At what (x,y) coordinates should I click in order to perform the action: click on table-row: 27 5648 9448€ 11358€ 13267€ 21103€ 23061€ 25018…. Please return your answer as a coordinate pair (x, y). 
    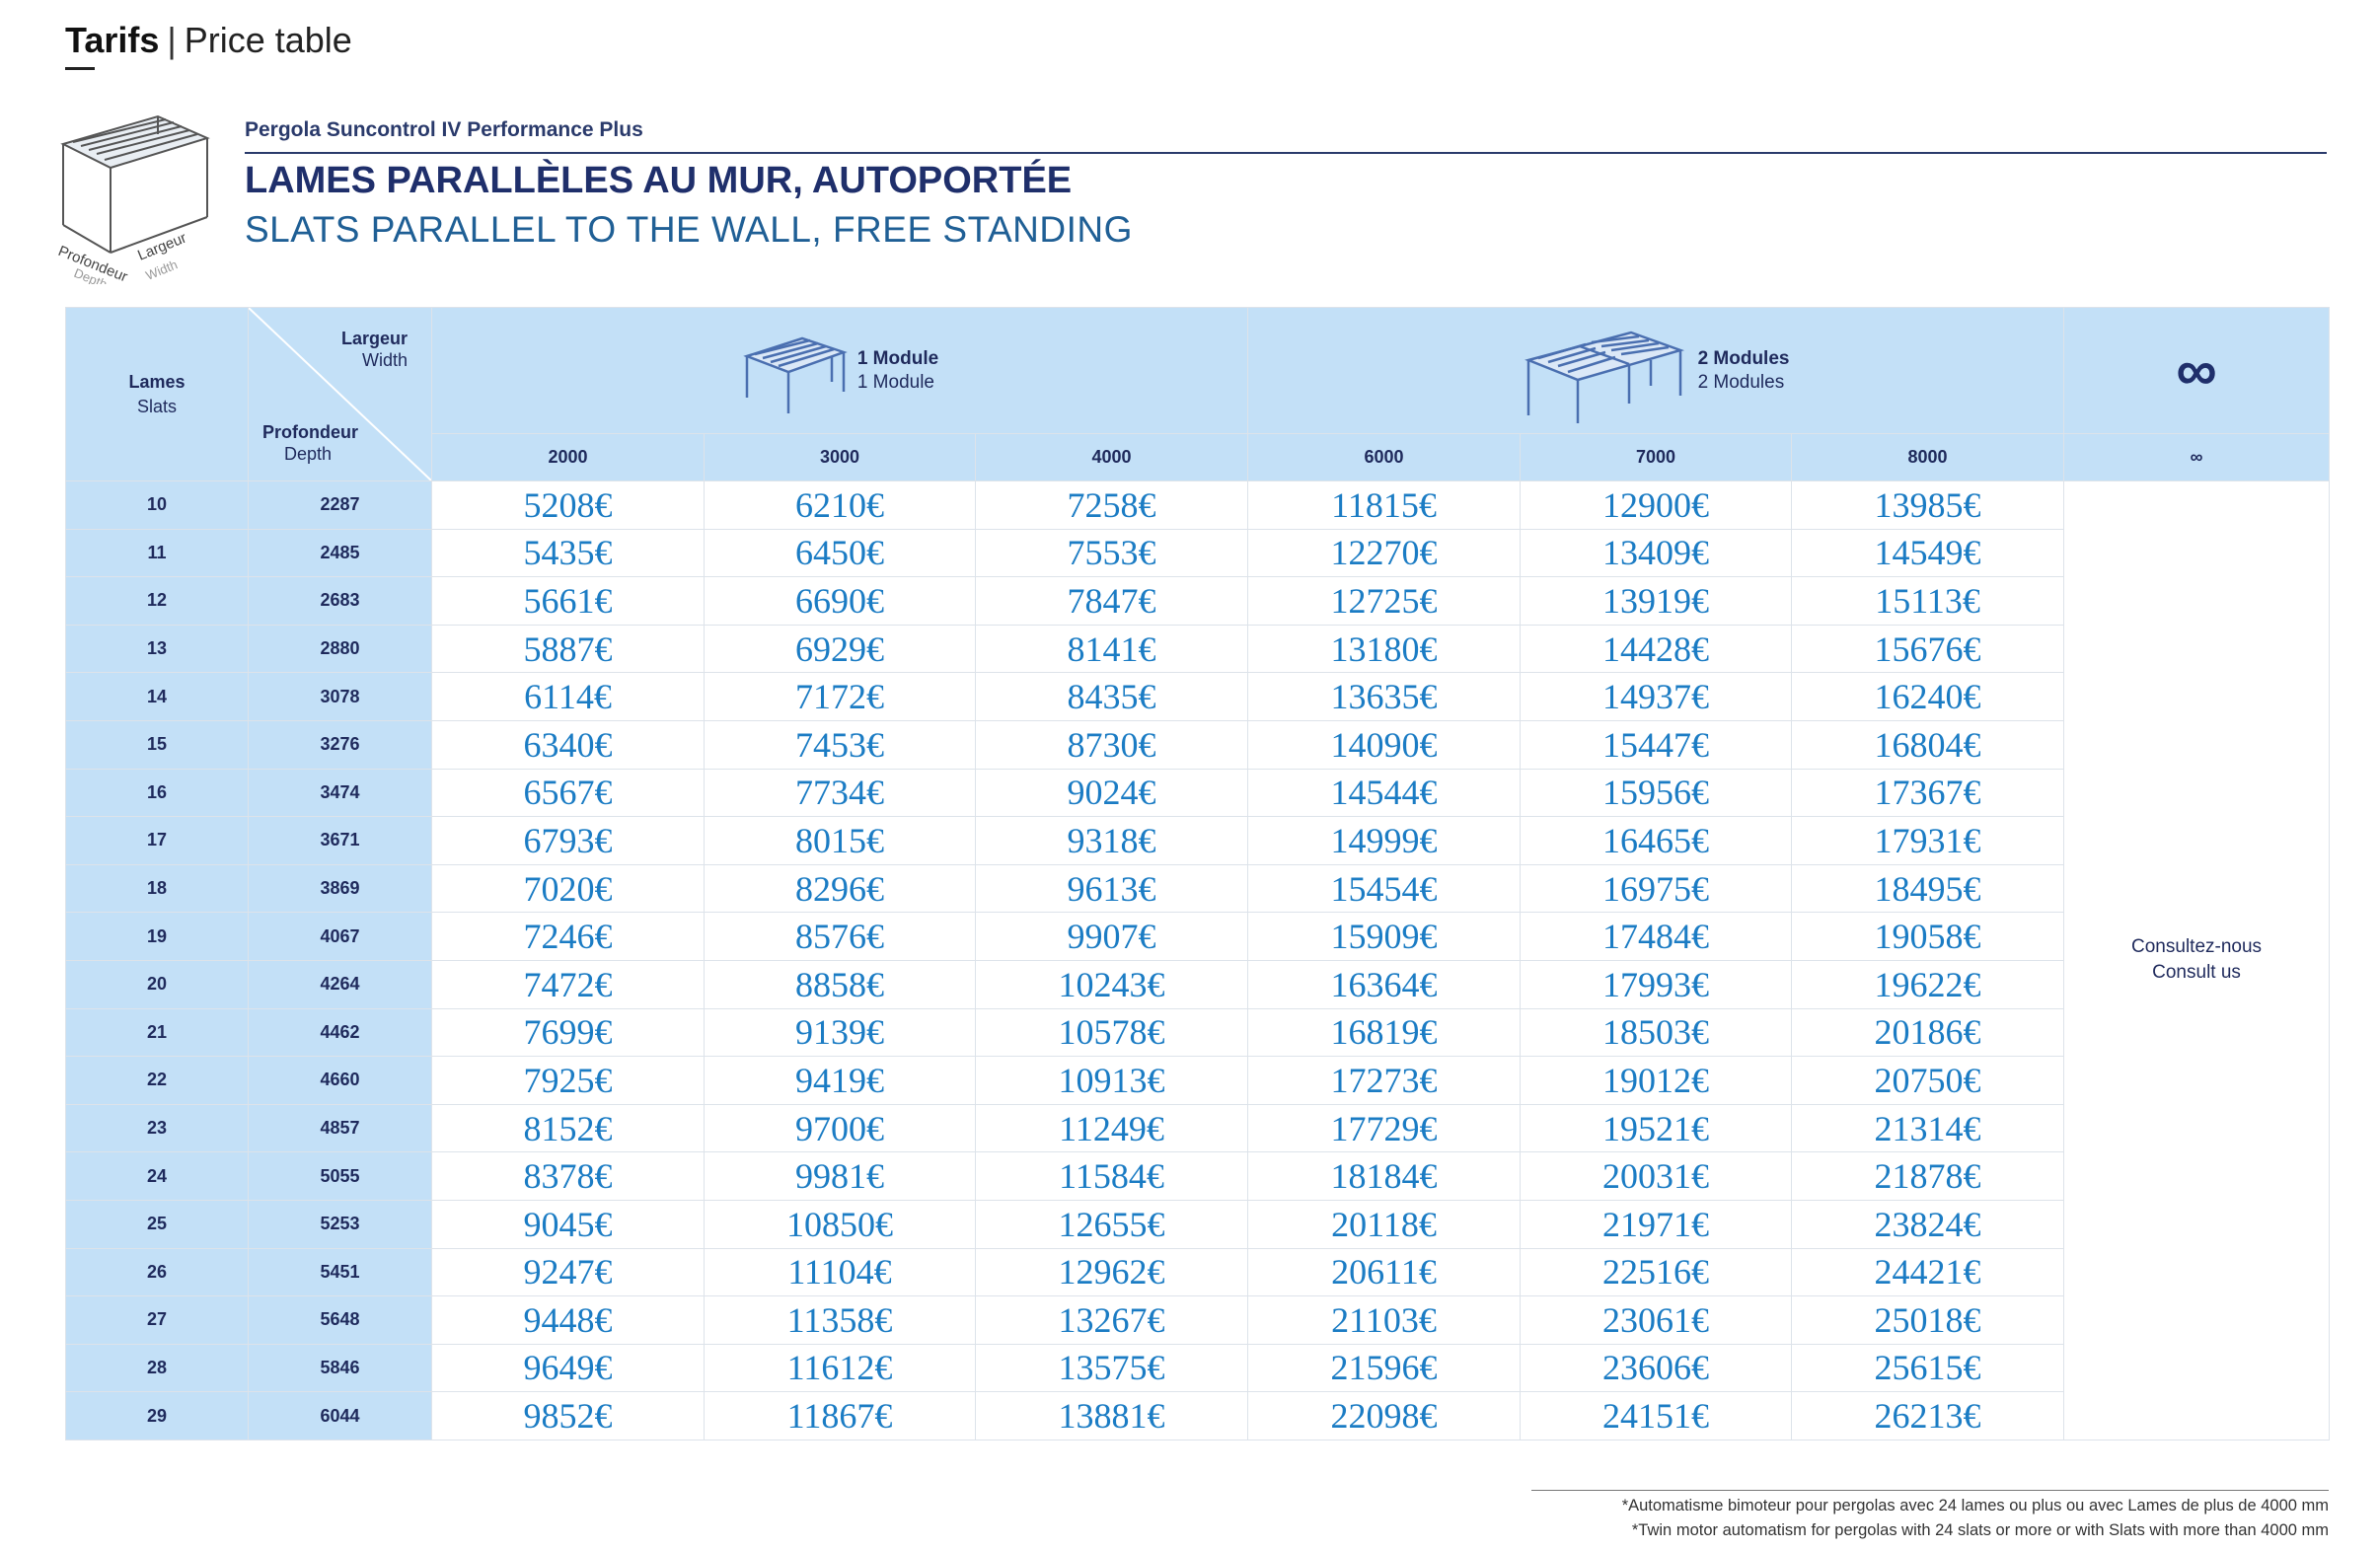
    Looking at the image, I should click on (1197, 1320).